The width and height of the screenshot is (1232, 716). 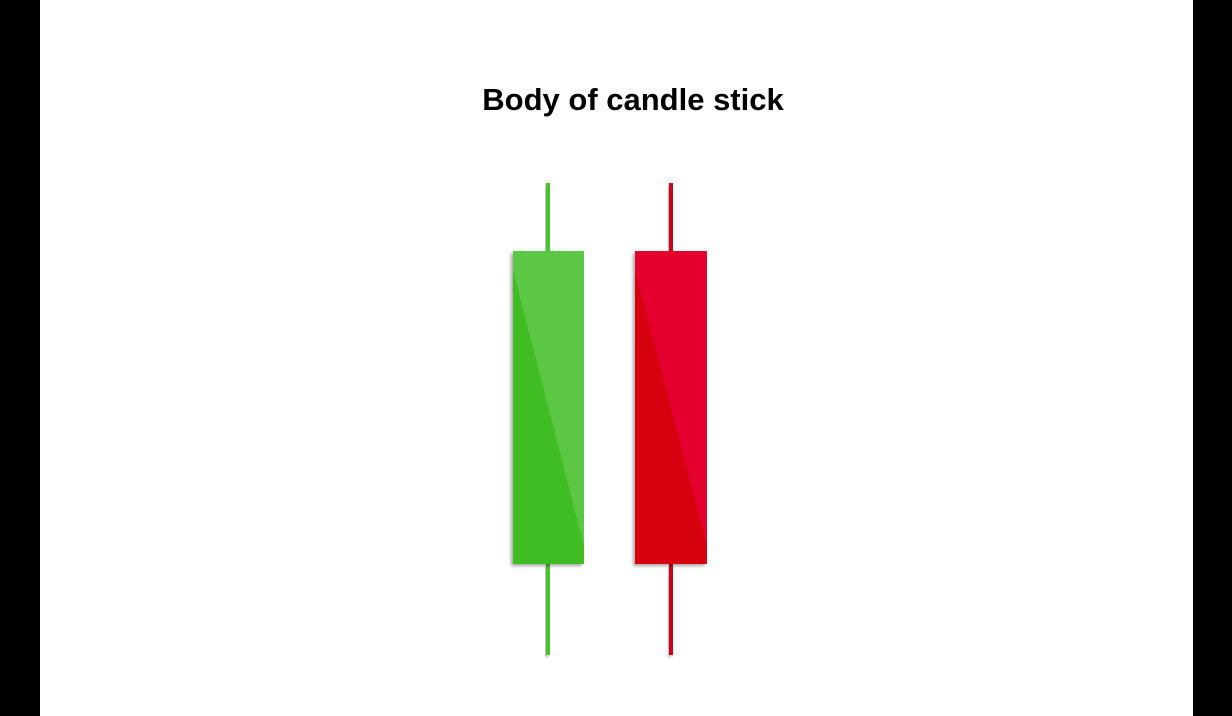 I want to click on bullish-candle, so click(x=548, y=419).